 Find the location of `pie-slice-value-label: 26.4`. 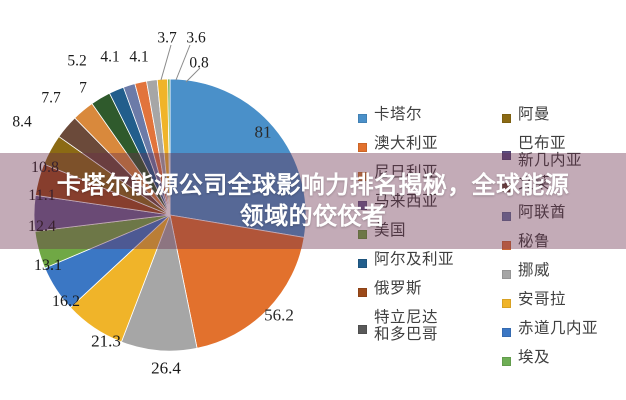

pie-slice-value-label: 26.4 is located at coordinates (166, 368).